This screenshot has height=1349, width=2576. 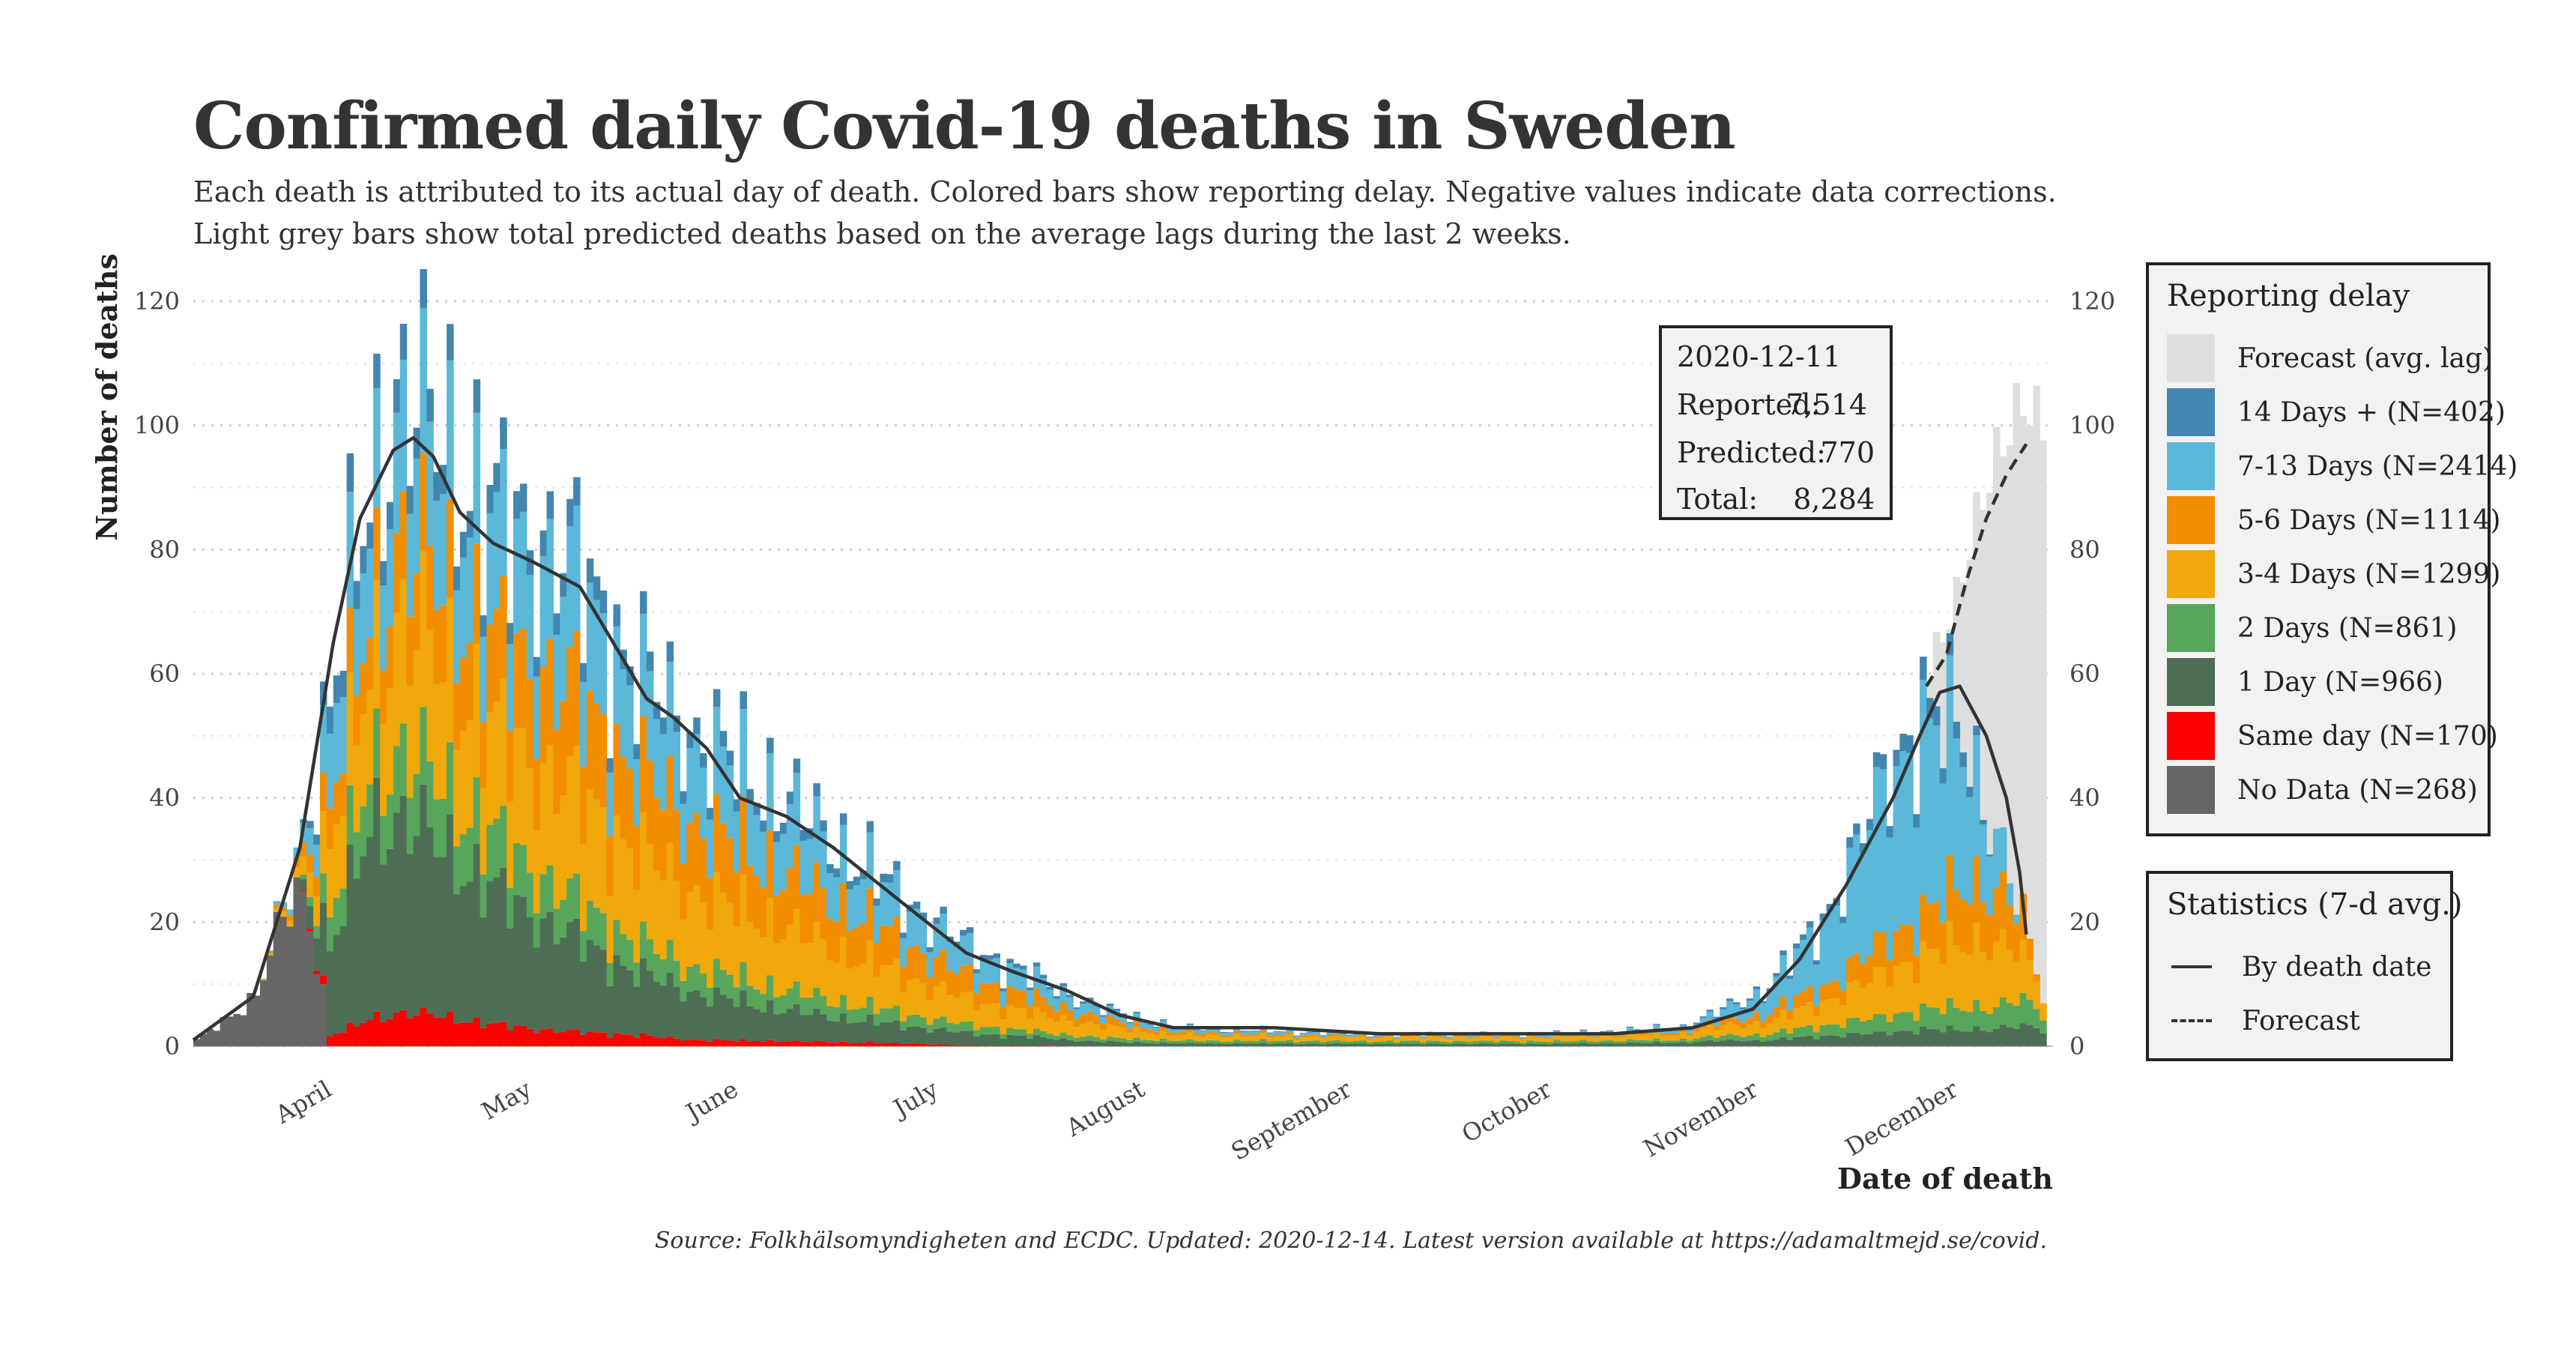 I want to click on summary-total-label: Total:, so click(x=1718, y=499).